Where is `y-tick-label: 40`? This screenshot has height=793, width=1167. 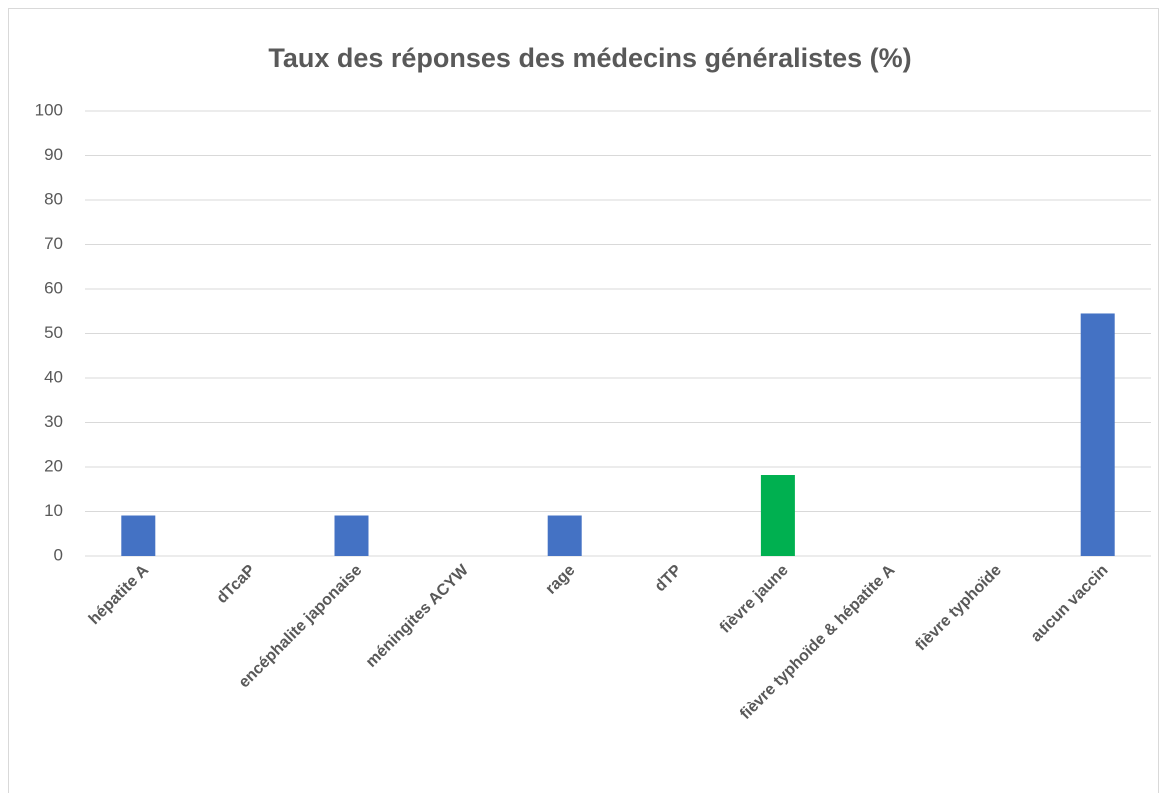
y-tick-label: 40 is located at coordinates (53, 376).